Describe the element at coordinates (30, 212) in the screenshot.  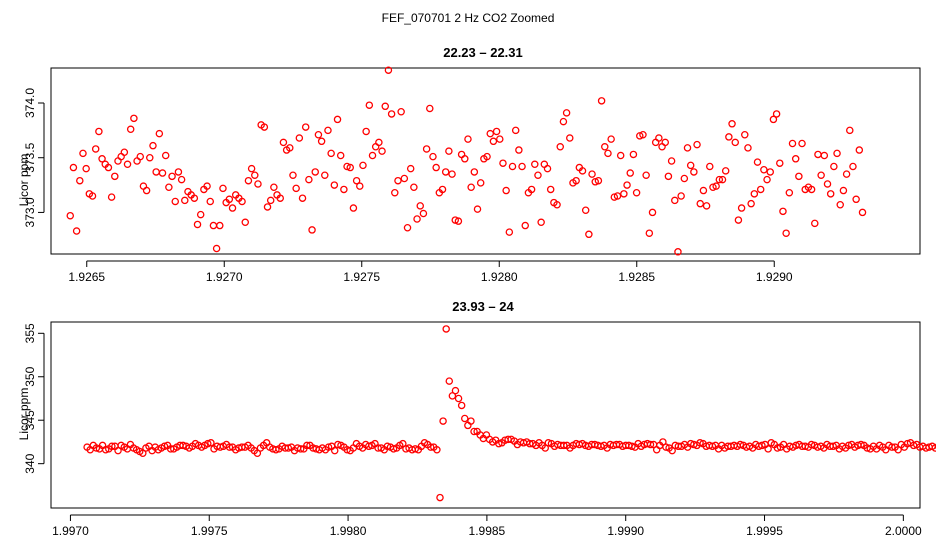
I see `panel-top-y-tick-label: 373.0` at that location.